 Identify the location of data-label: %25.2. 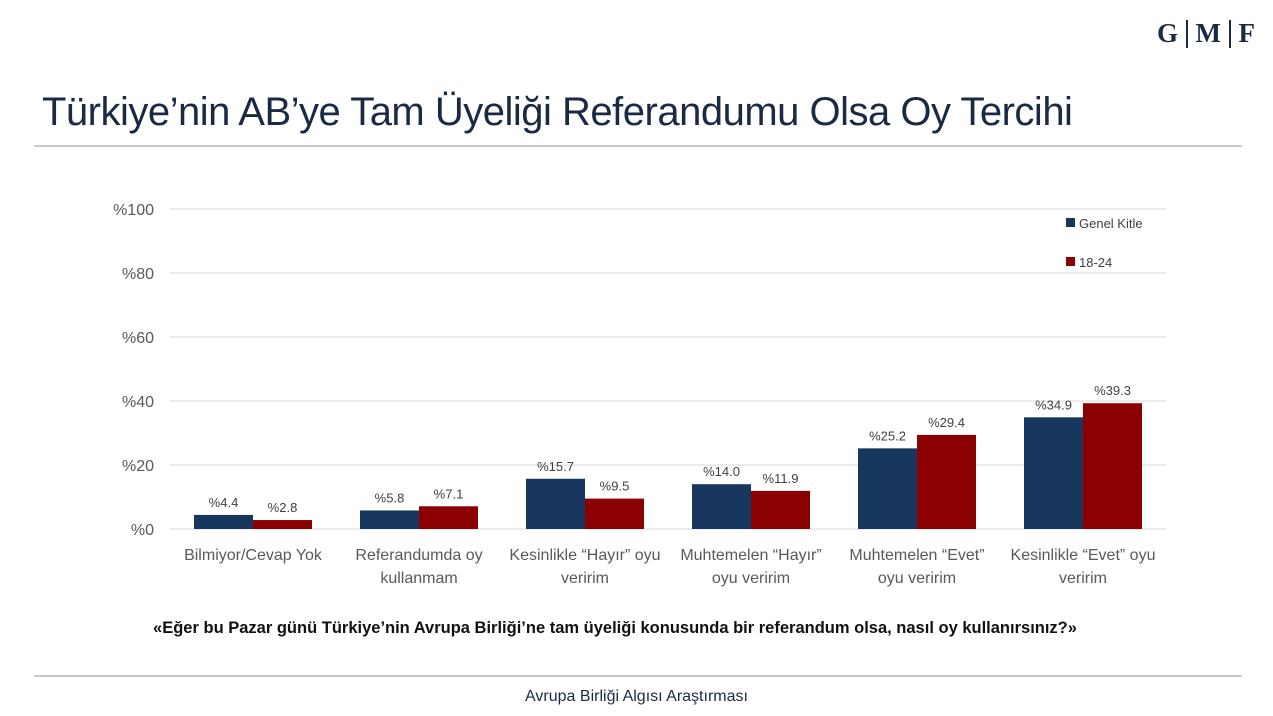
(887, 435).